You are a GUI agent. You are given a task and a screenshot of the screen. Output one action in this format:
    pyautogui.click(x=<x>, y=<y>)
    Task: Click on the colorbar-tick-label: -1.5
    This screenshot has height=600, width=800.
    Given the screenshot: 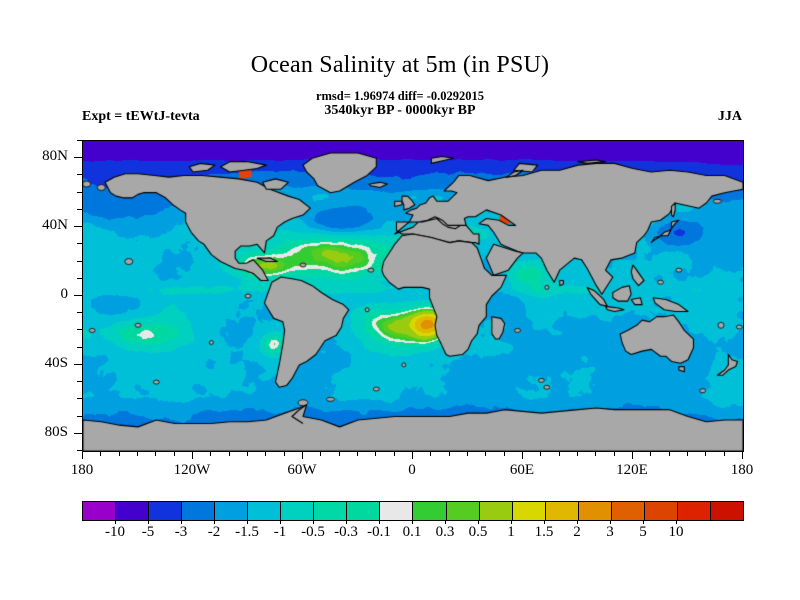 What is the action you would take?
    pyautogui.click(x=247, y=532)
    